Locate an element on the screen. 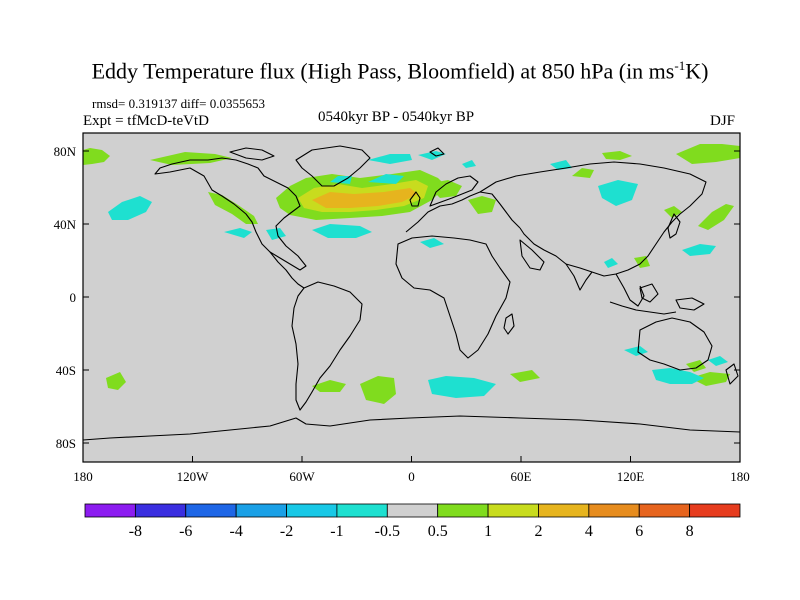 The image size is (800, 600). shade-cyan-east-coast is located at coordinates (276, 234).